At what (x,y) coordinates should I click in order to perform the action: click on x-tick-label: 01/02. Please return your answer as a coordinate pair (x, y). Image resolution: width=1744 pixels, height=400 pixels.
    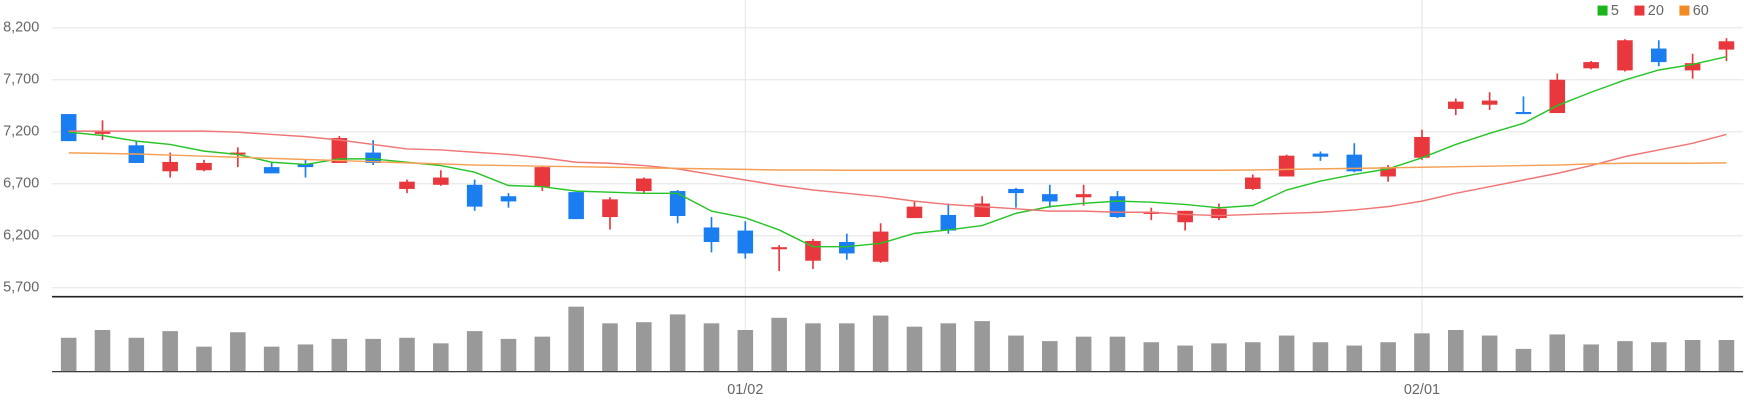
    Looking at the image, I should click on (745, 390).